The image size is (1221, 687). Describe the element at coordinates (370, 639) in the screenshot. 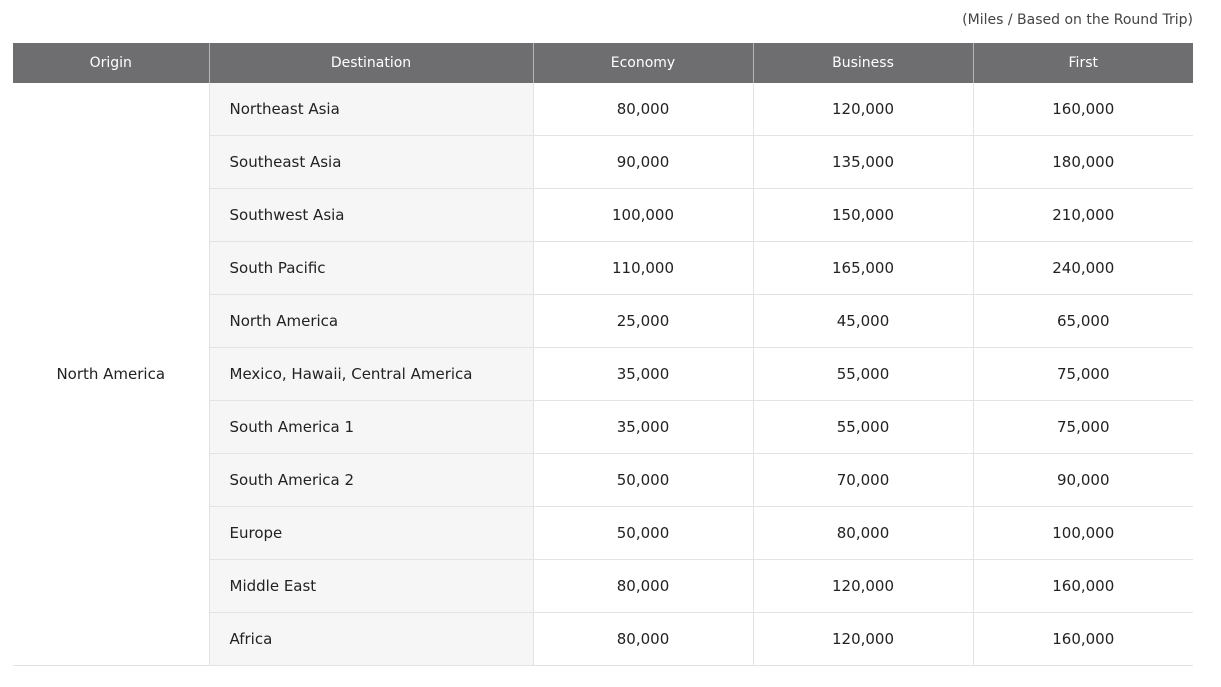

I see `destination-cell: Africa` at that location.